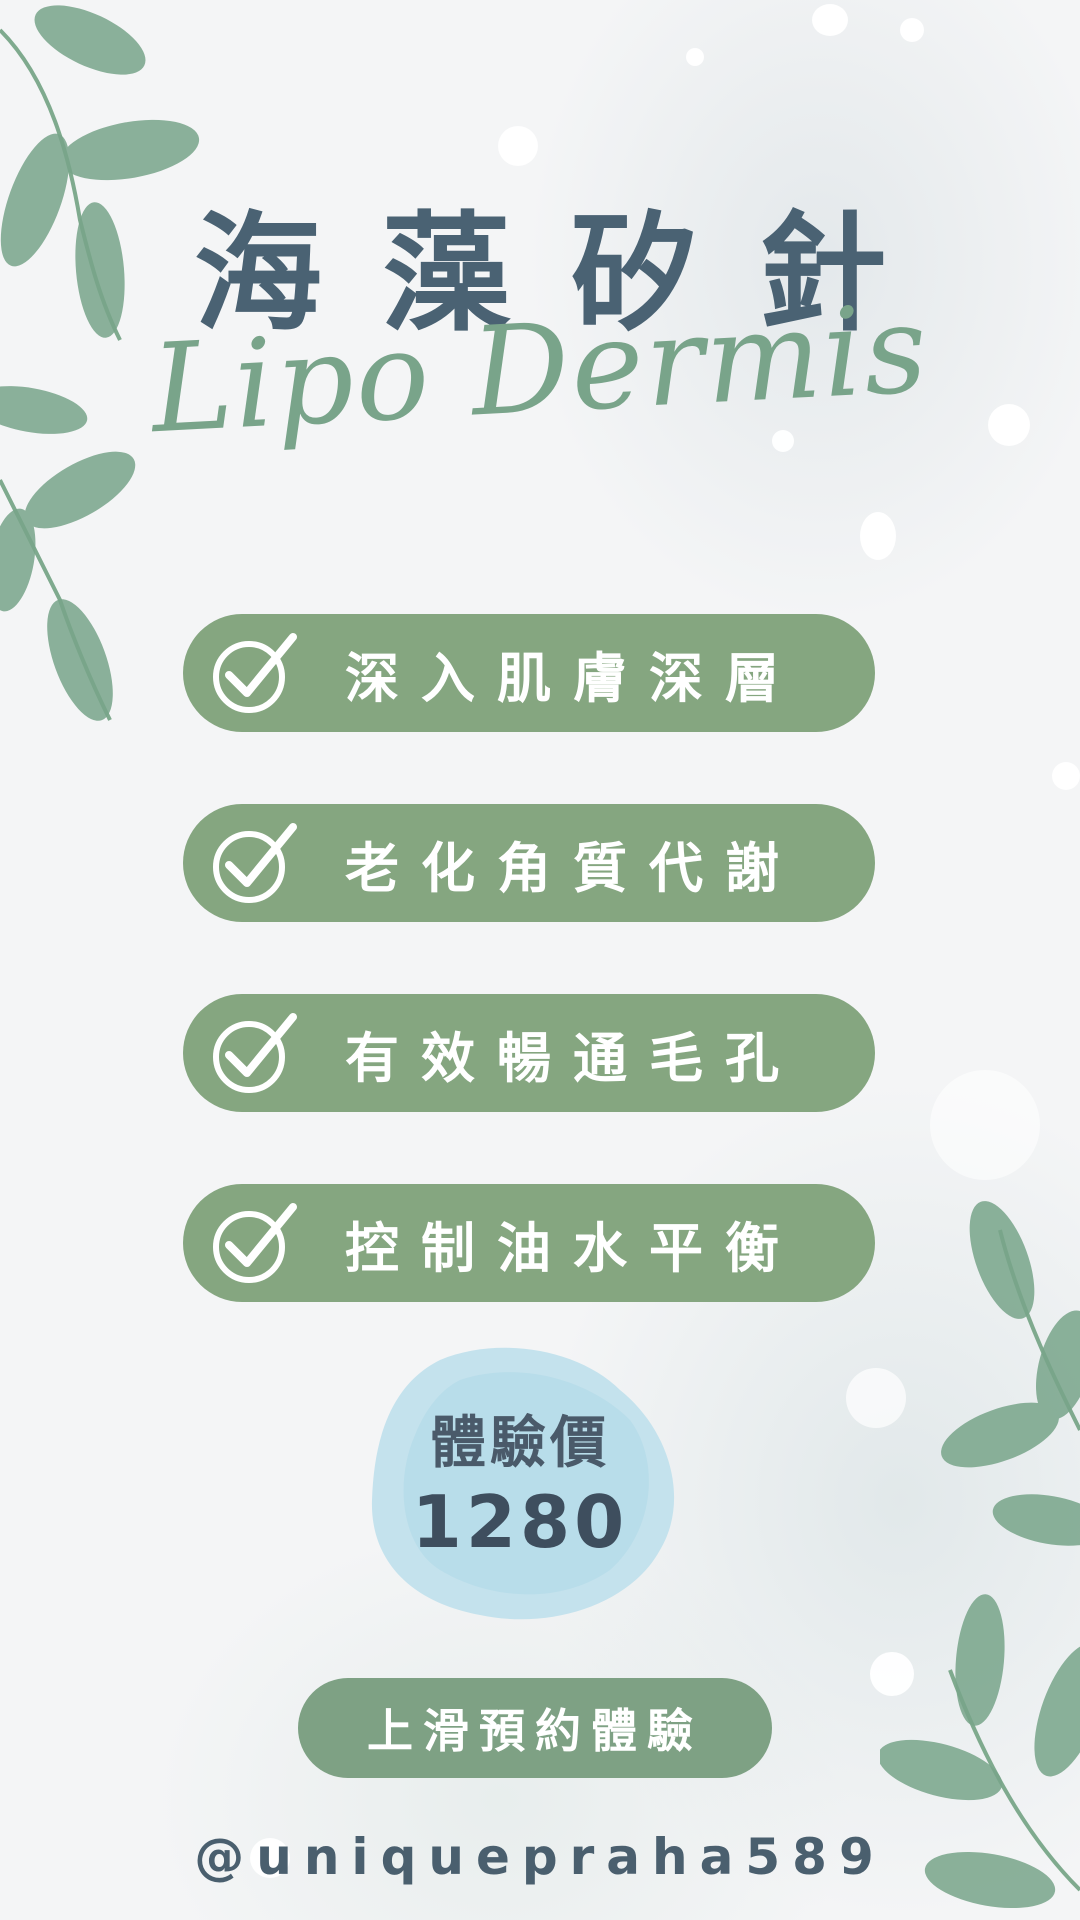 Image resolution: width=1080 pixels, height=1920 pixels. I want to click on feature-pill: 有效暢通毛孔, so click(529, 1053).